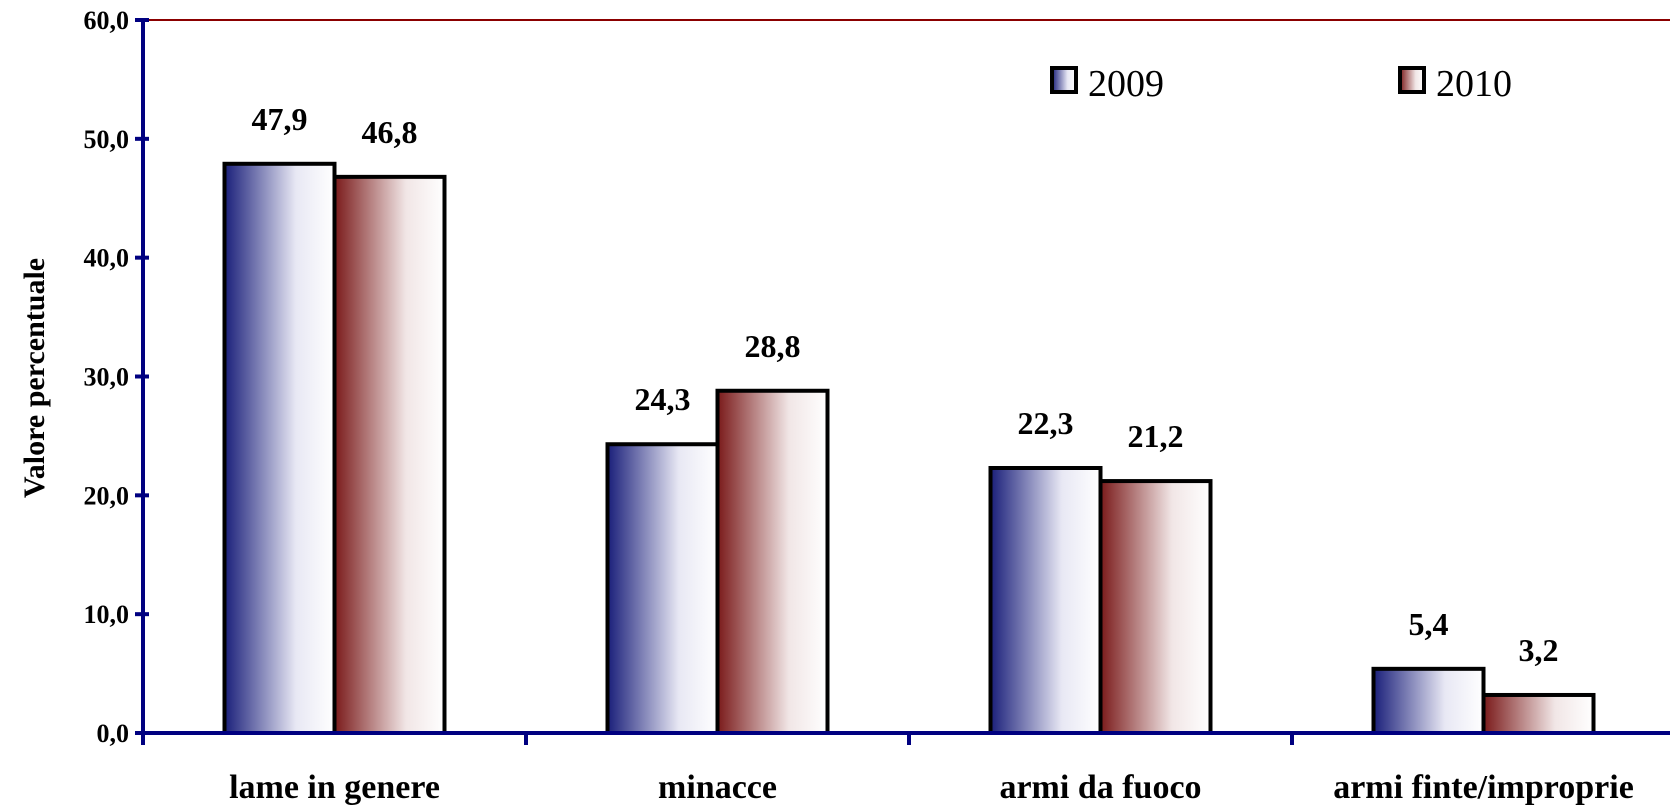 This screenshot has height=805, width=1670. I want to click on legend-swatch-2009, so click(1064, 80).